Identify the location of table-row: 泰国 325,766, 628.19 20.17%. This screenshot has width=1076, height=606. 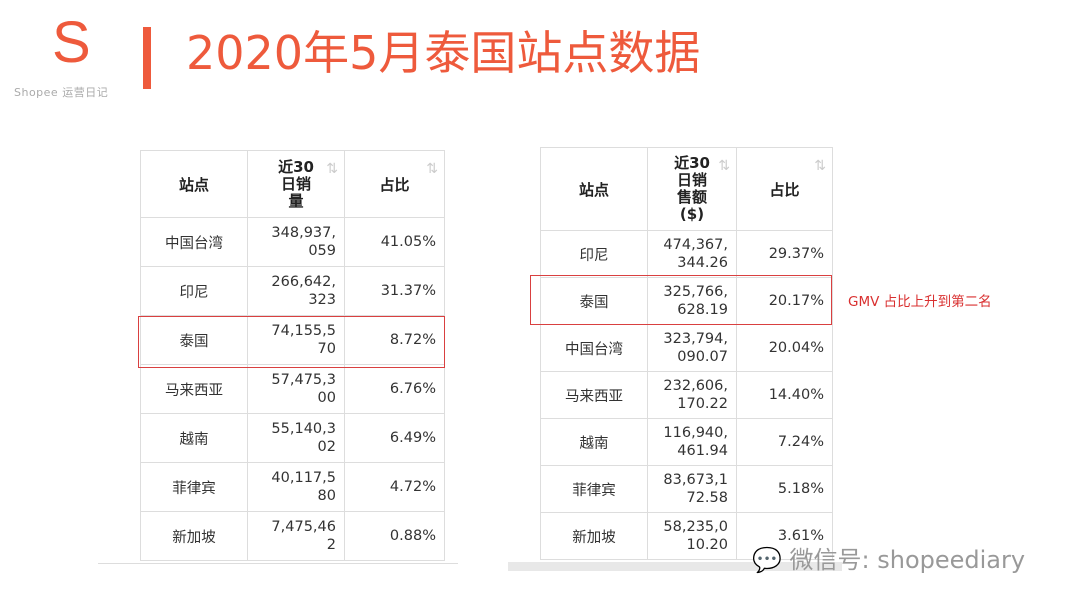
(686, 301).